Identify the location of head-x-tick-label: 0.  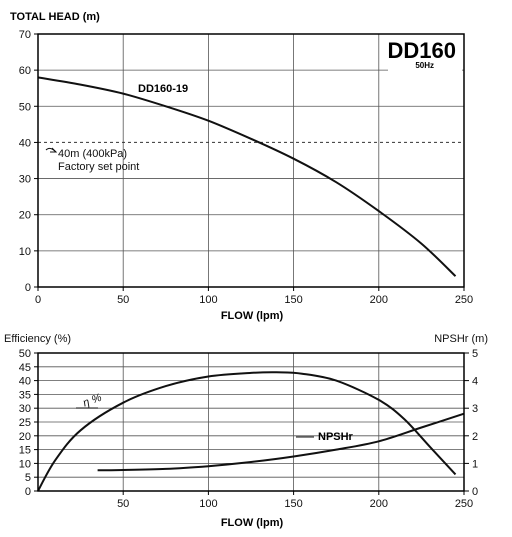
(38, 300).